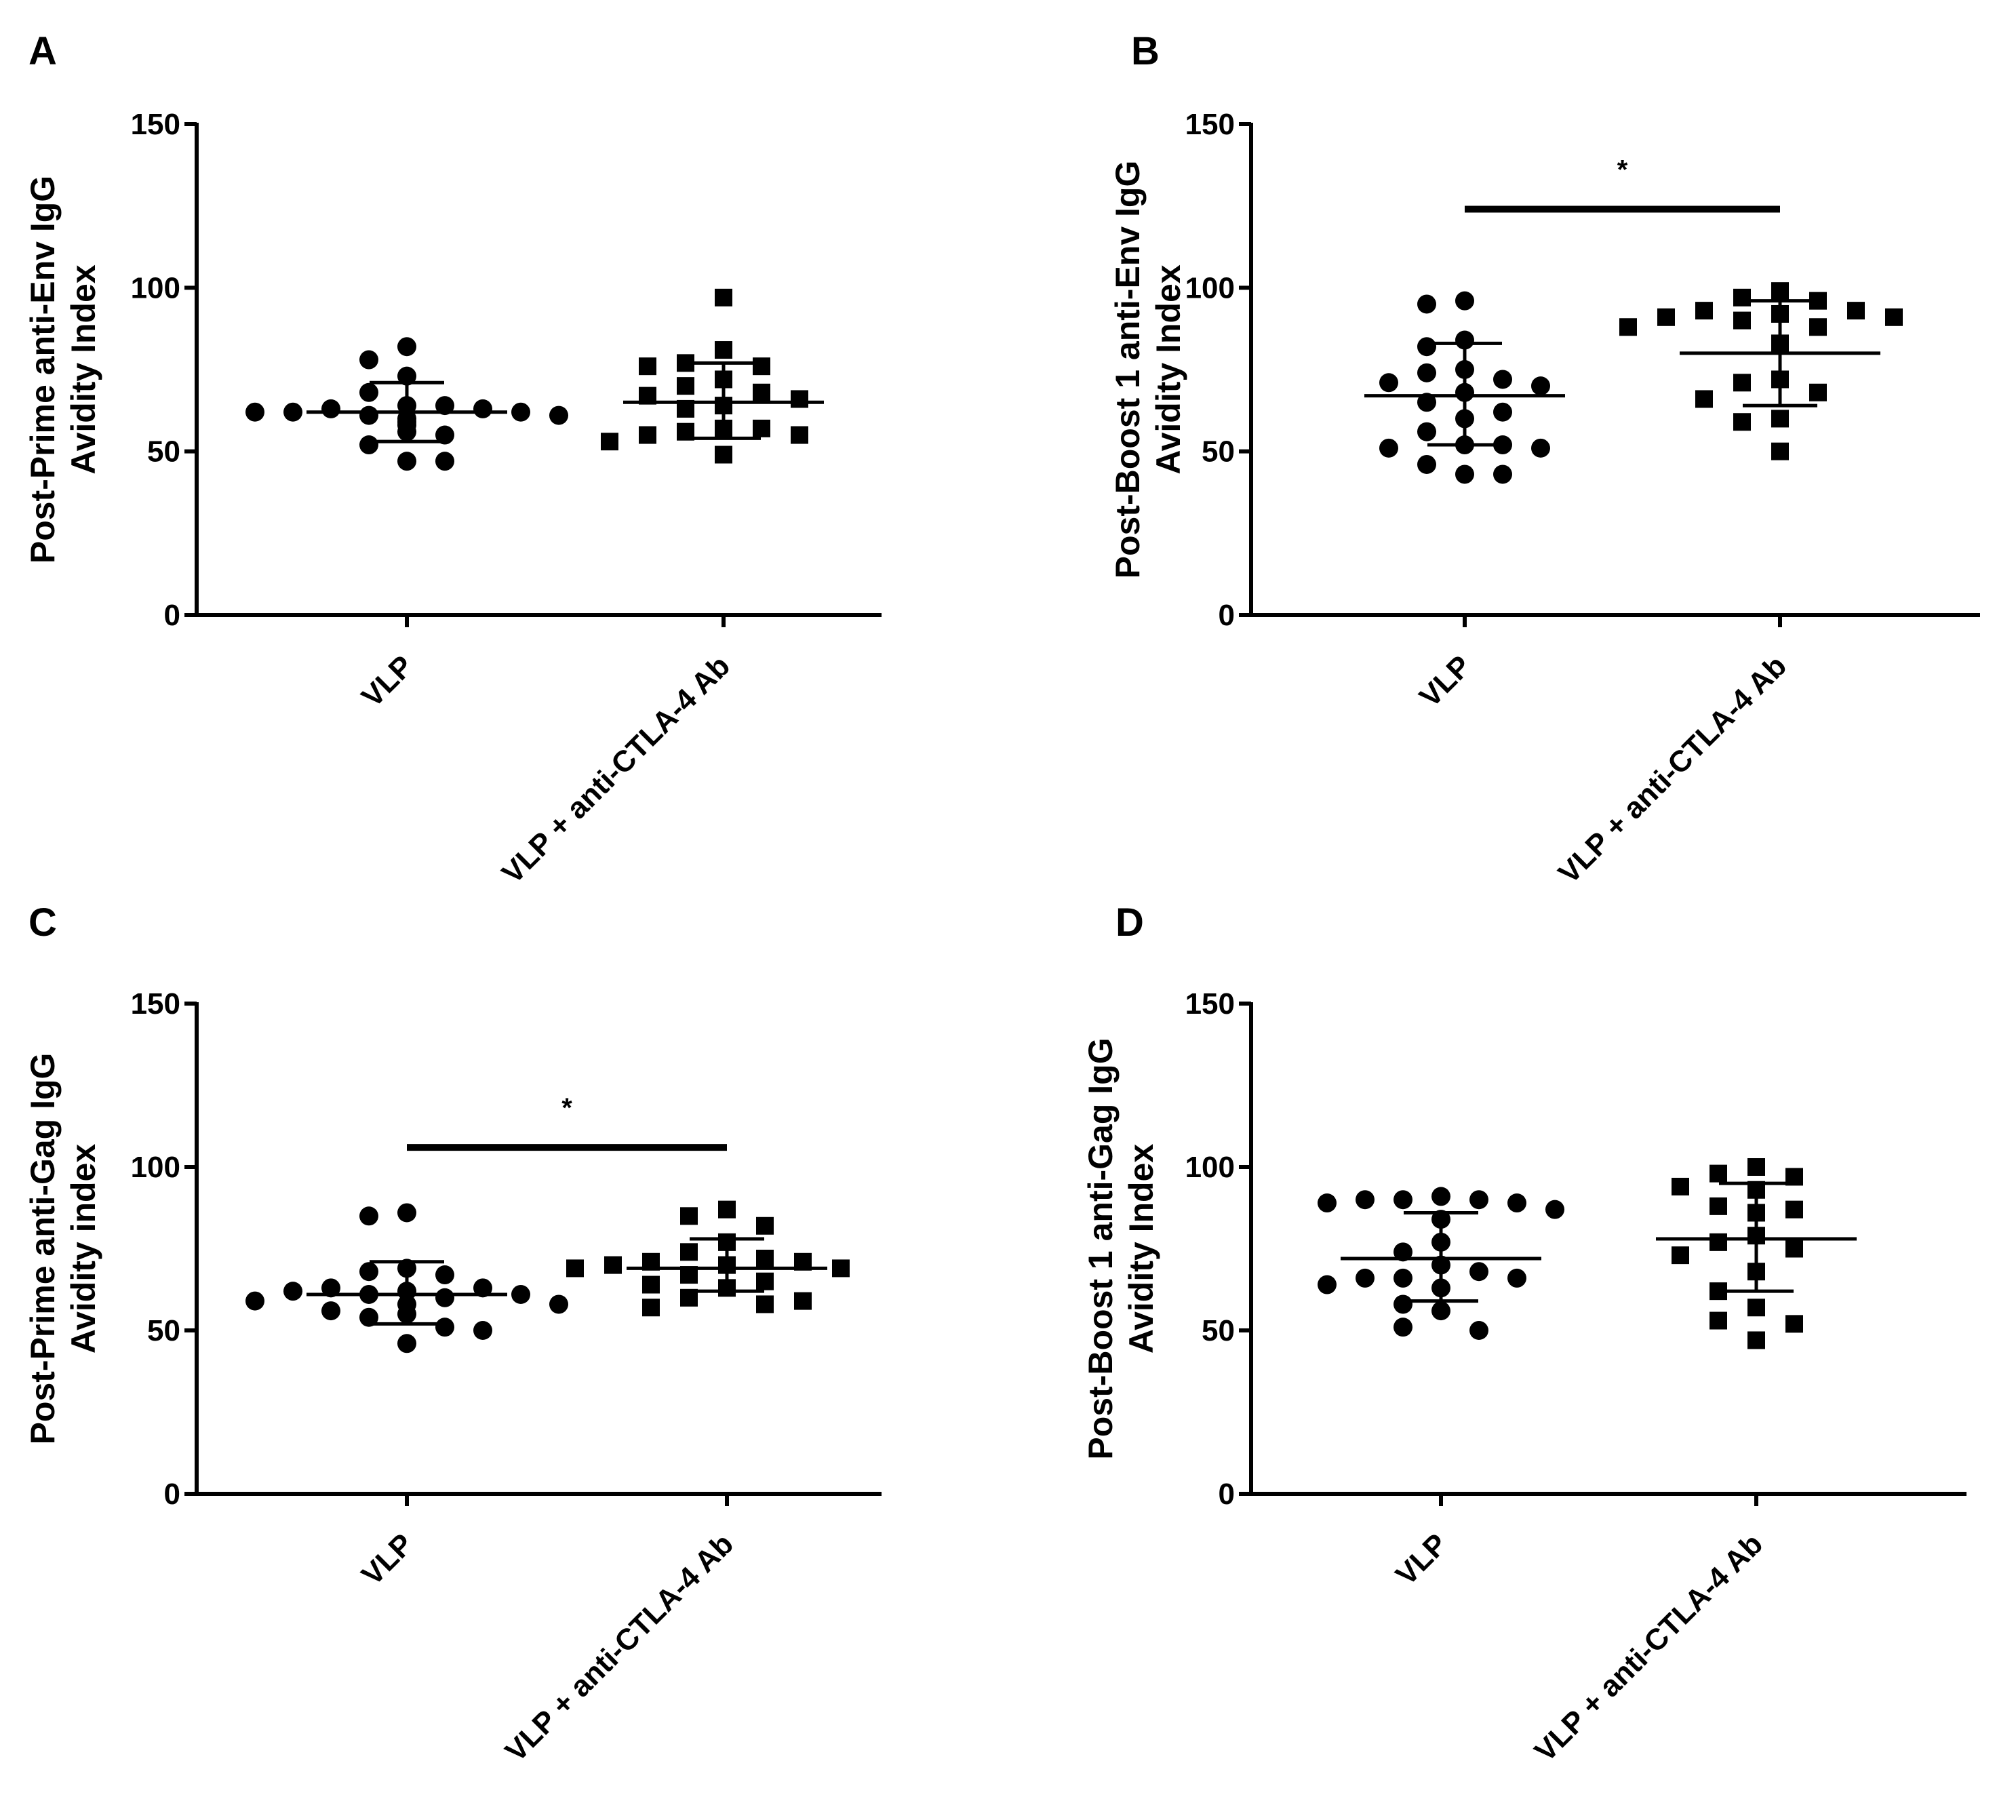 This screenshot has height=1820, width=2016. I want to click on panel-letter: D, so click(1129, 923).